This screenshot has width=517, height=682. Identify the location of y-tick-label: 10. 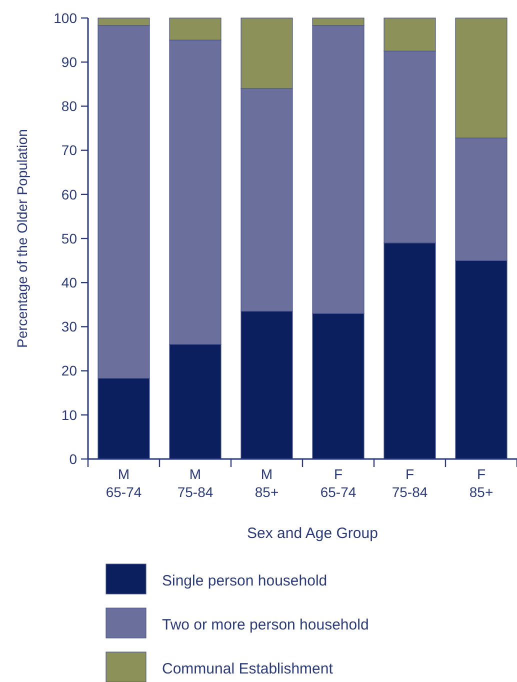
(69, 414).